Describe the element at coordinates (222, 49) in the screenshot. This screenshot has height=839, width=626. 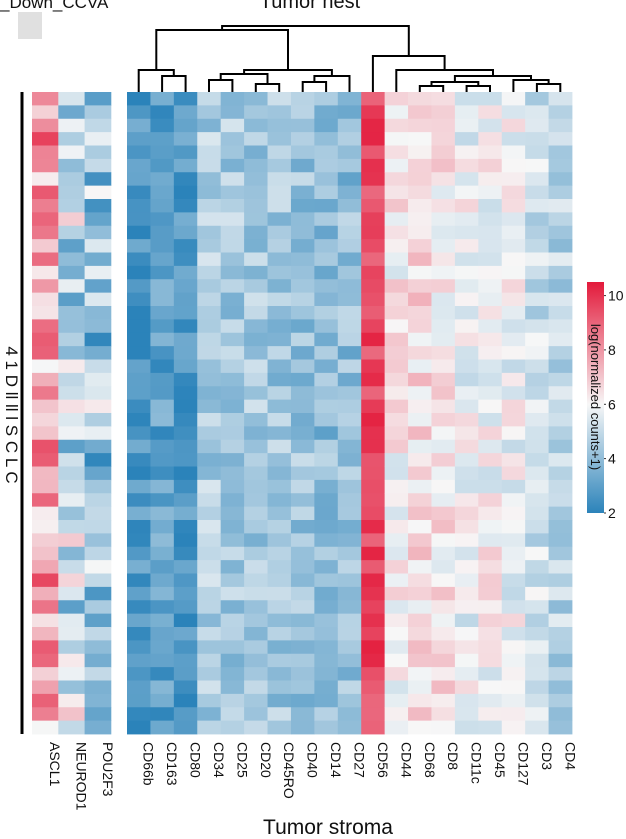
I see `dendrogram-link` at that location.